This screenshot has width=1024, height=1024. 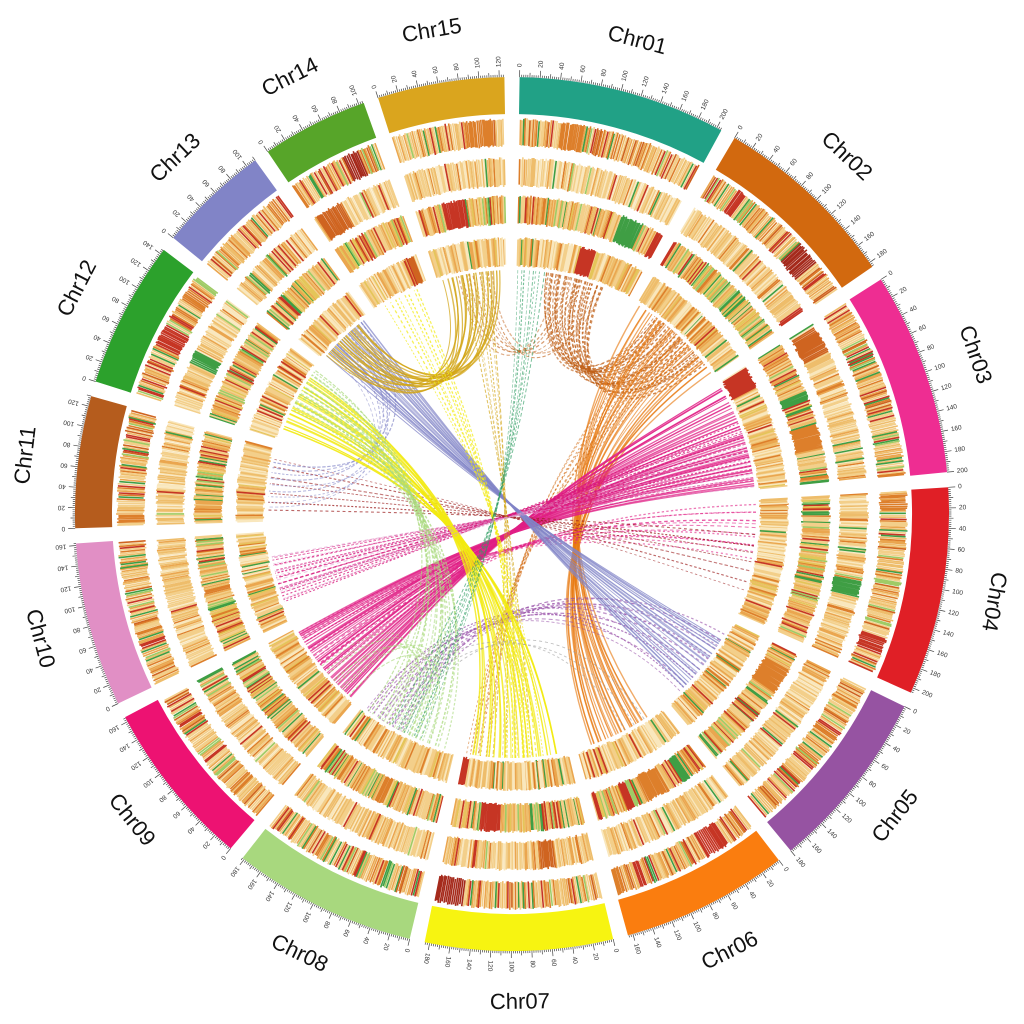 What do you see at coordinates (575, 960) in the screenshot?
I see `tick-label-Chr07-40: 40` at bounding box center [575, 960].